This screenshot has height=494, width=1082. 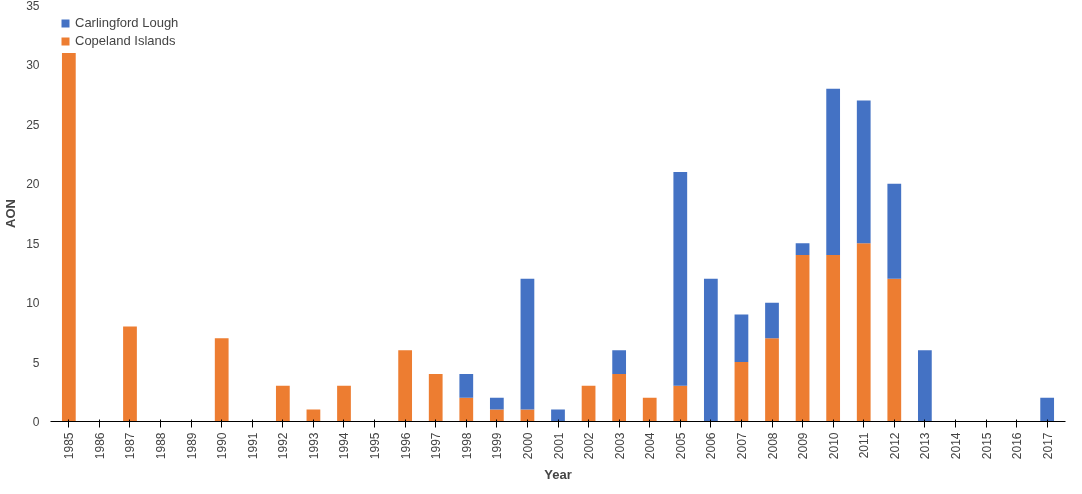 What do you see at coordinates (191, 446) in the screenshot?
I see `x-tick-label: 1989` at bounding box center [191, 446].